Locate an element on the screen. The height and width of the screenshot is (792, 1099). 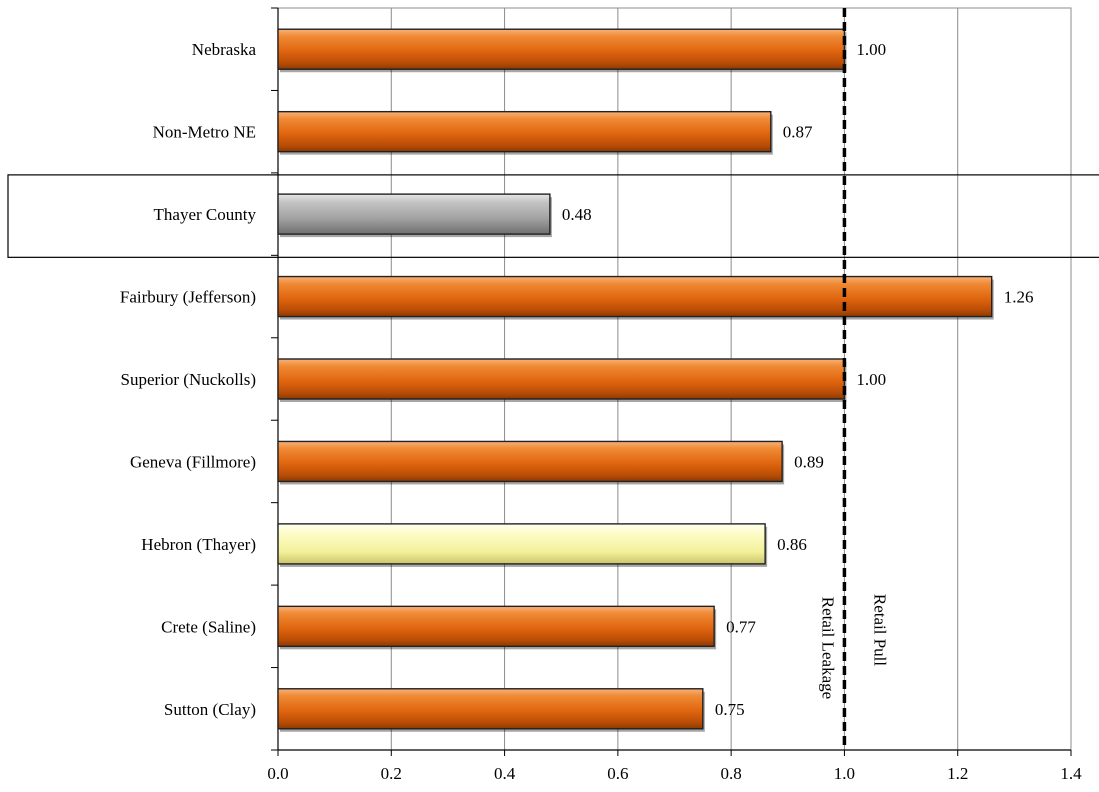
x-tick-label: 1.4 is located at coordinates (1071, 773).